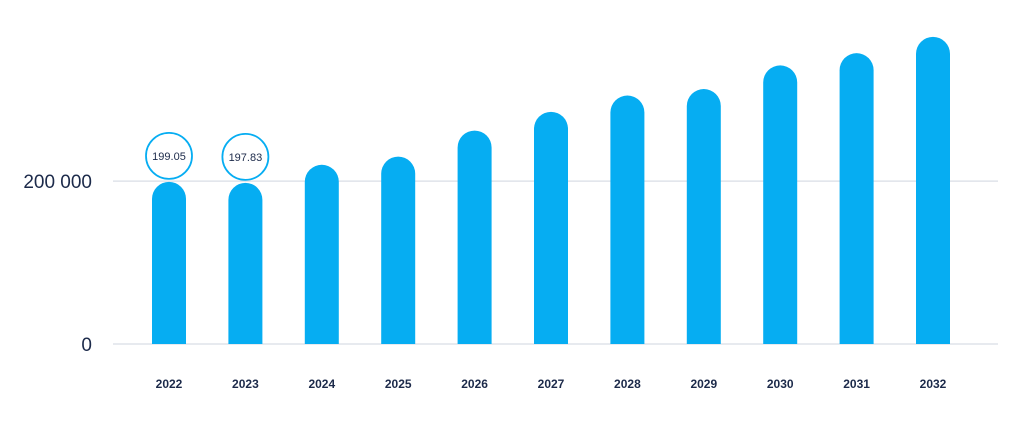 The height and width of the screenshot is (427, 1024). Describe the element at coordinates (321, 254) in the screenshot. I see `bar-2024` at that location.